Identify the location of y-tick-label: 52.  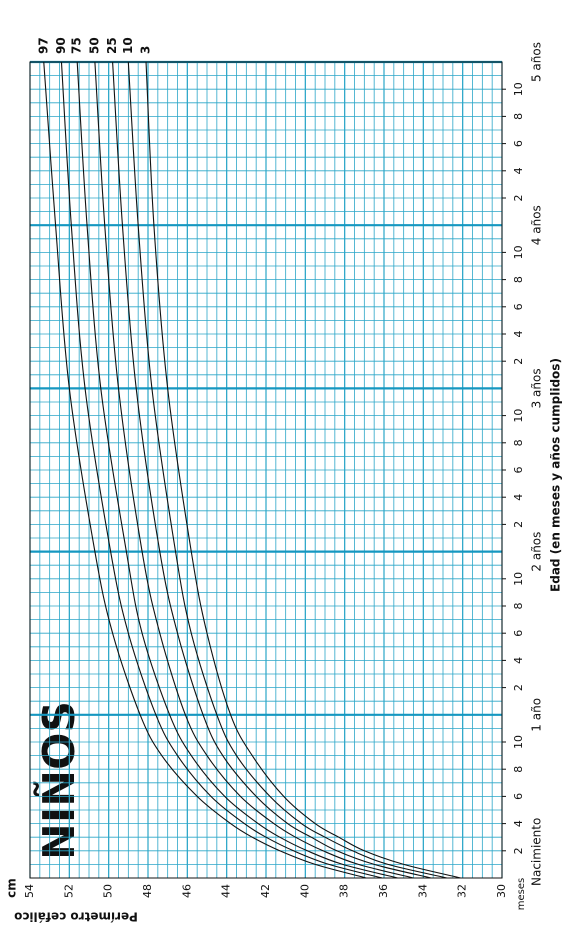
(68, 891).